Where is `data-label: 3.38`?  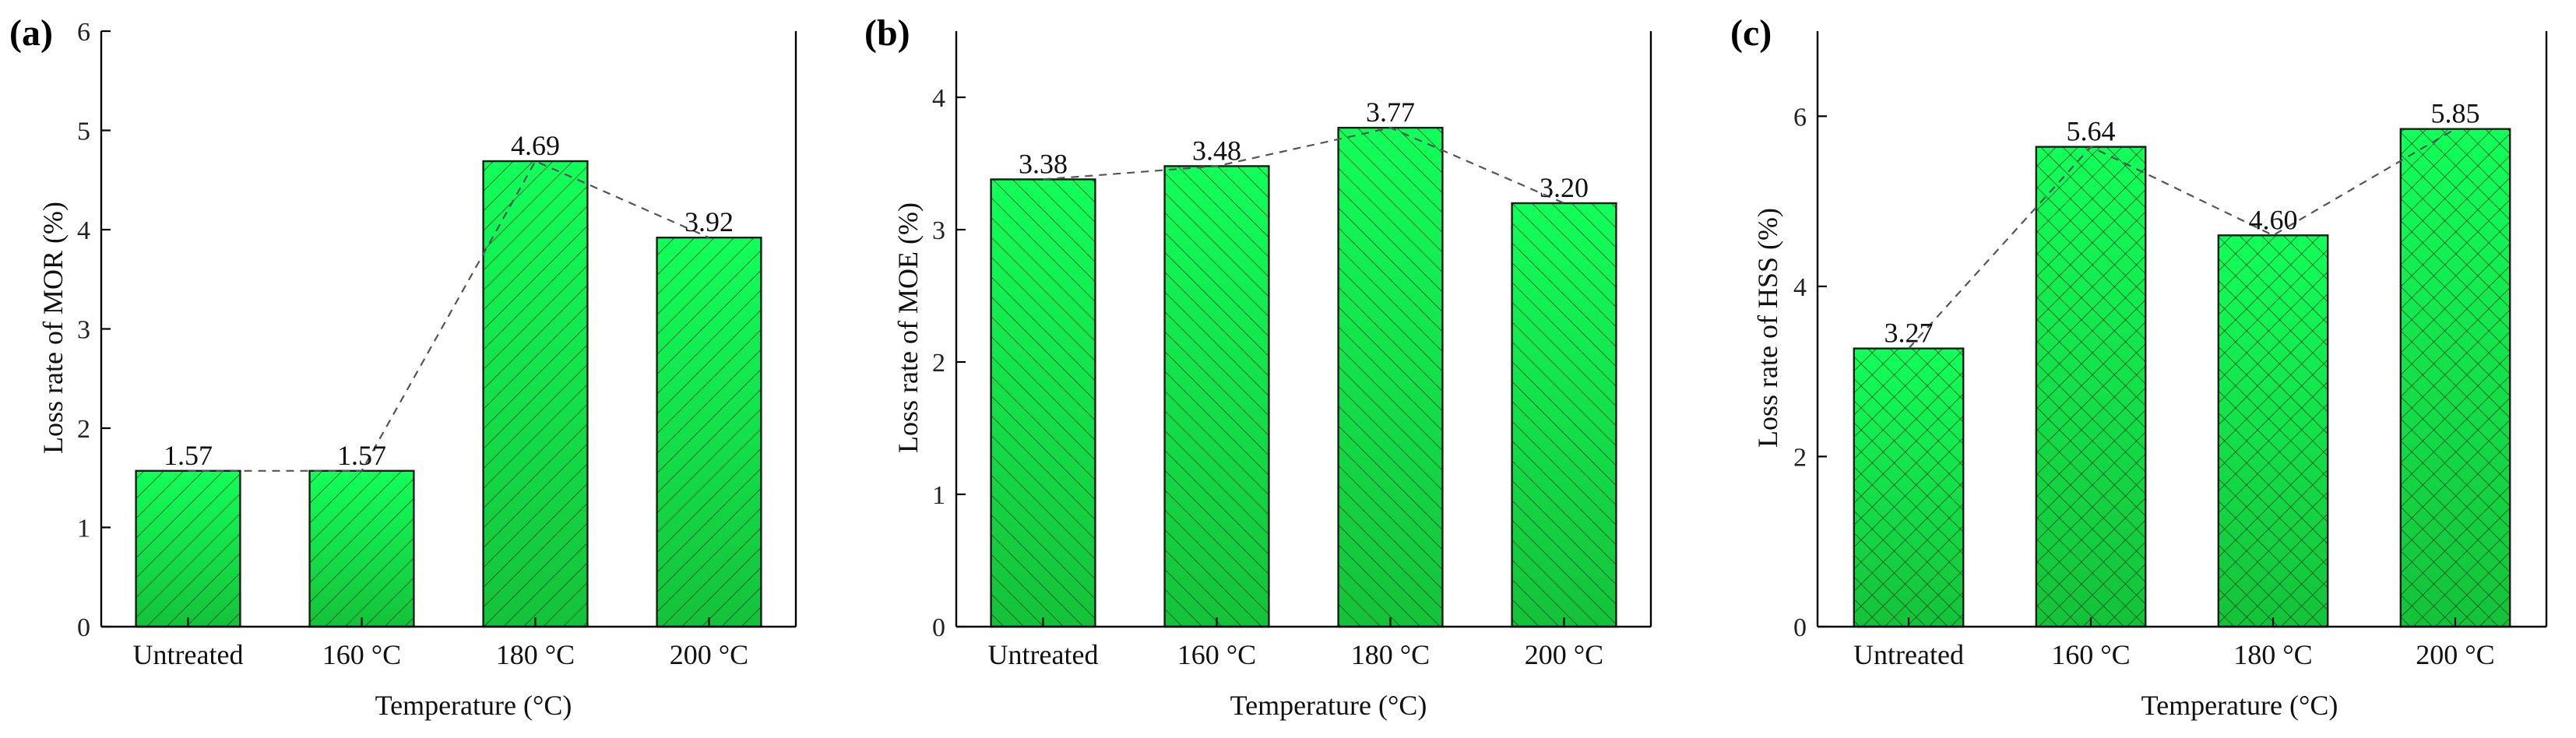 data-label: 3.38 is located at coordinates (1043, 163).